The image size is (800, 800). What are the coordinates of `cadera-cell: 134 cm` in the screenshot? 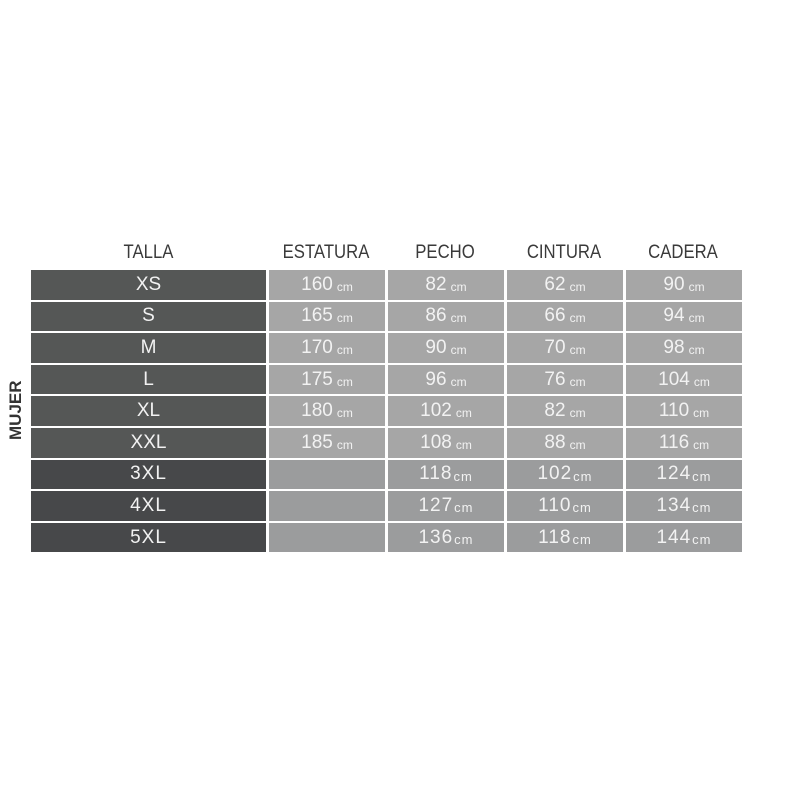 It's located at (684, 506).